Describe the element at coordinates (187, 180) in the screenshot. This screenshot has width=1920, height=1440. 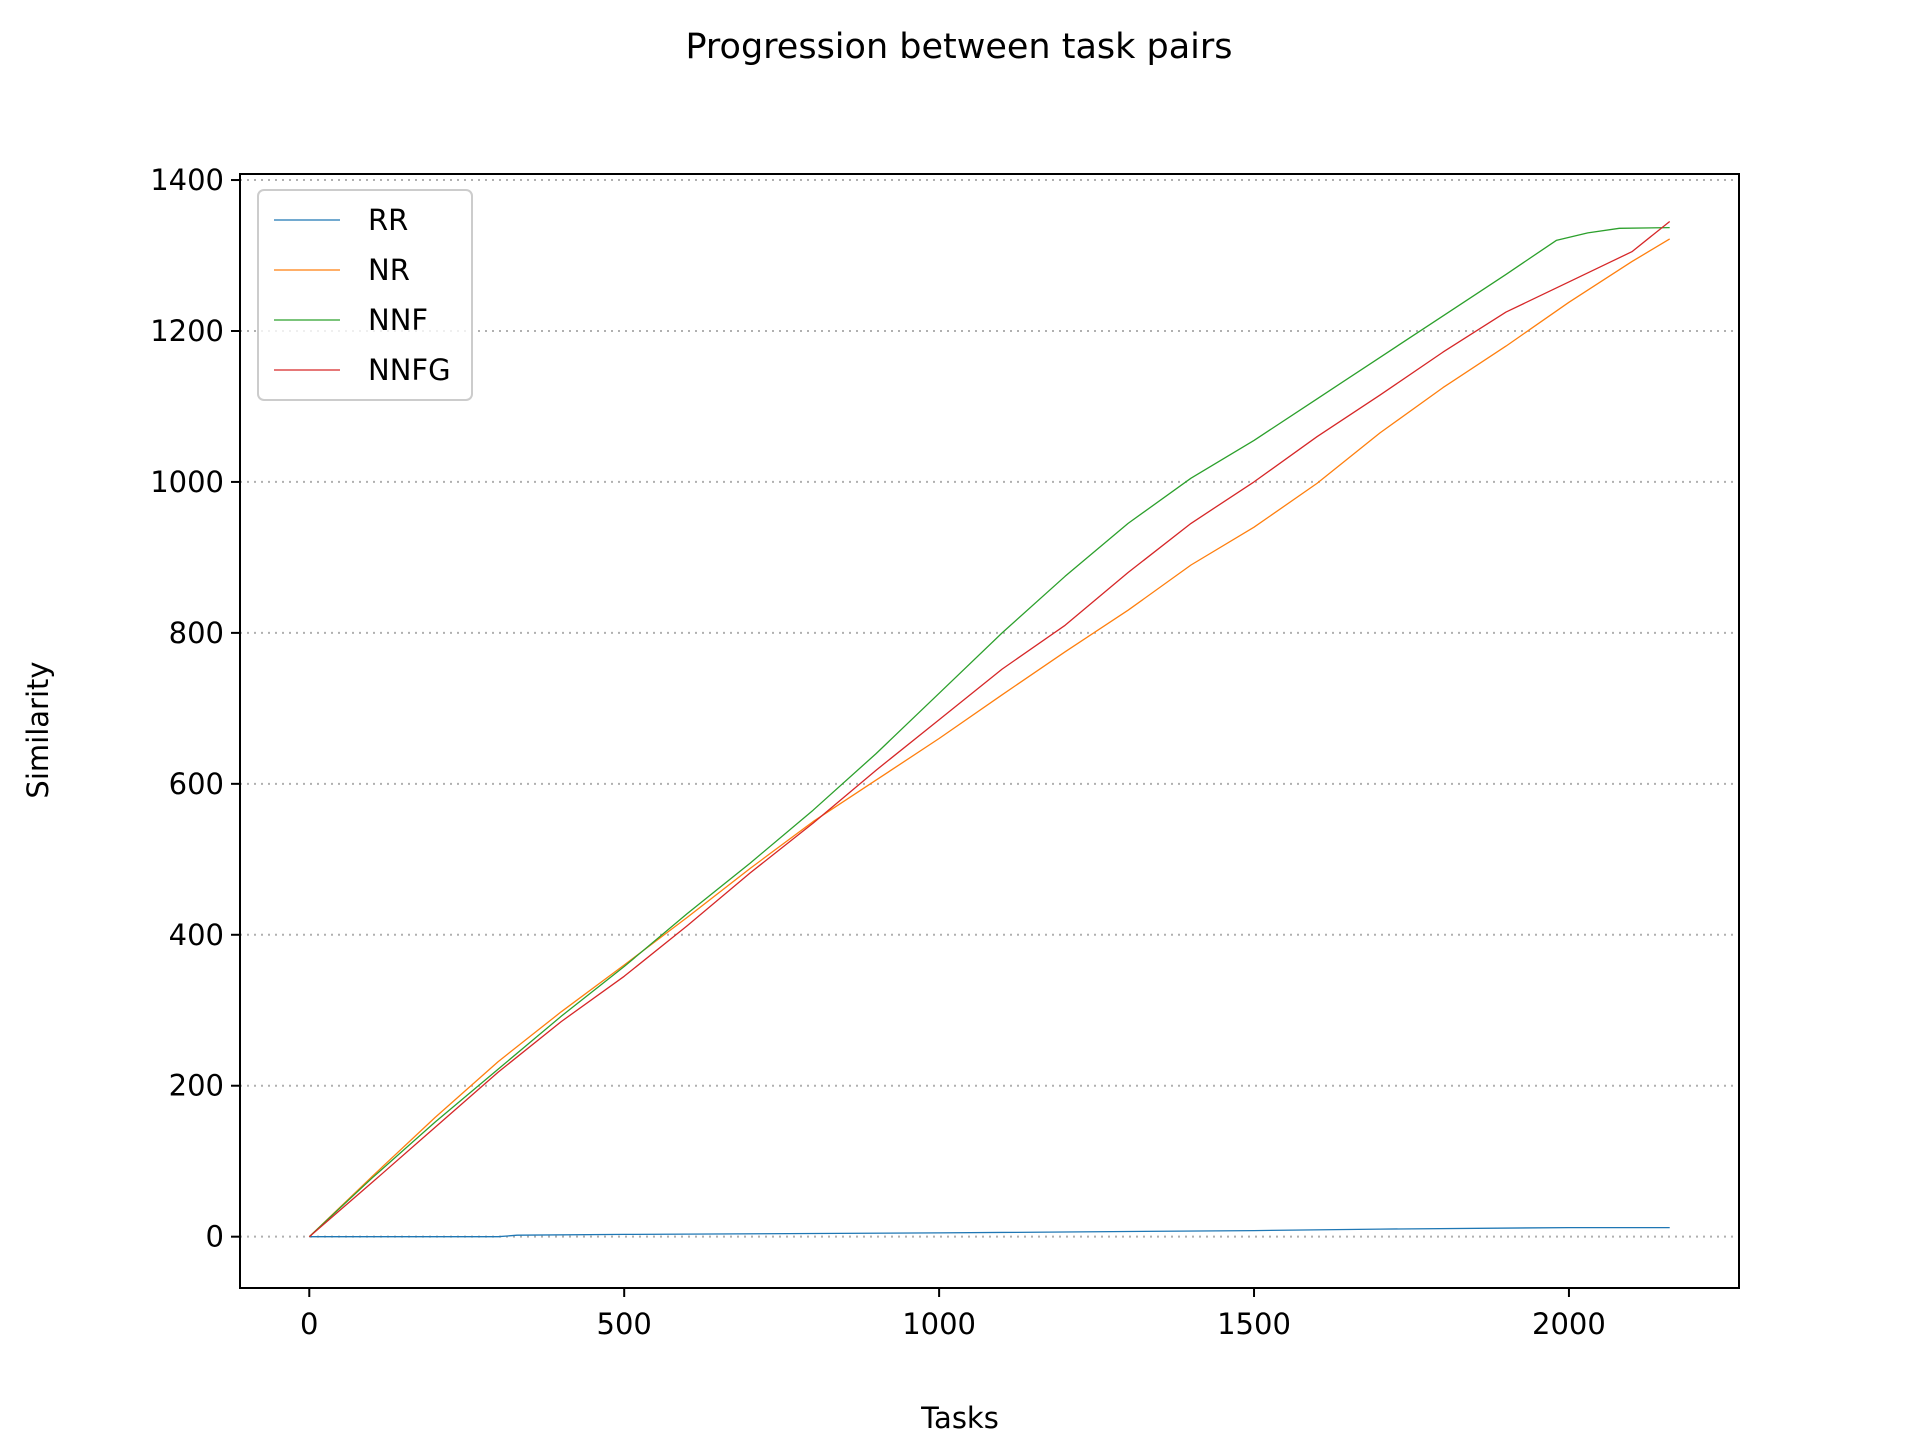
I see `y-tick-label-1400: 1400` at that location.